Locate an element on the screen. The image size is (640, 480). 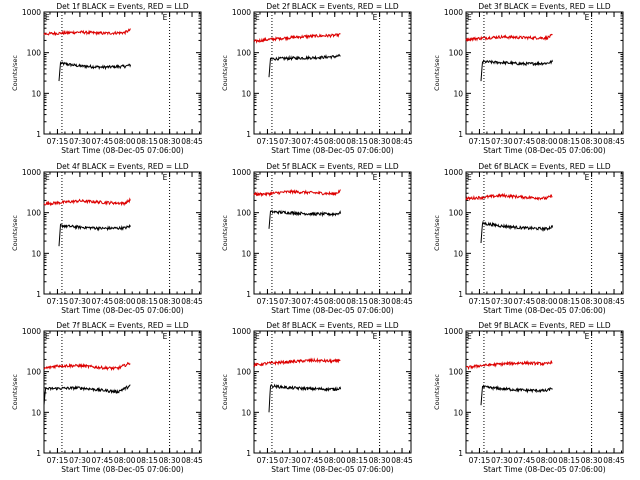
chart-title: Det 4f BLACK = Events, RED = LLD is located at coordinates (122, 166).